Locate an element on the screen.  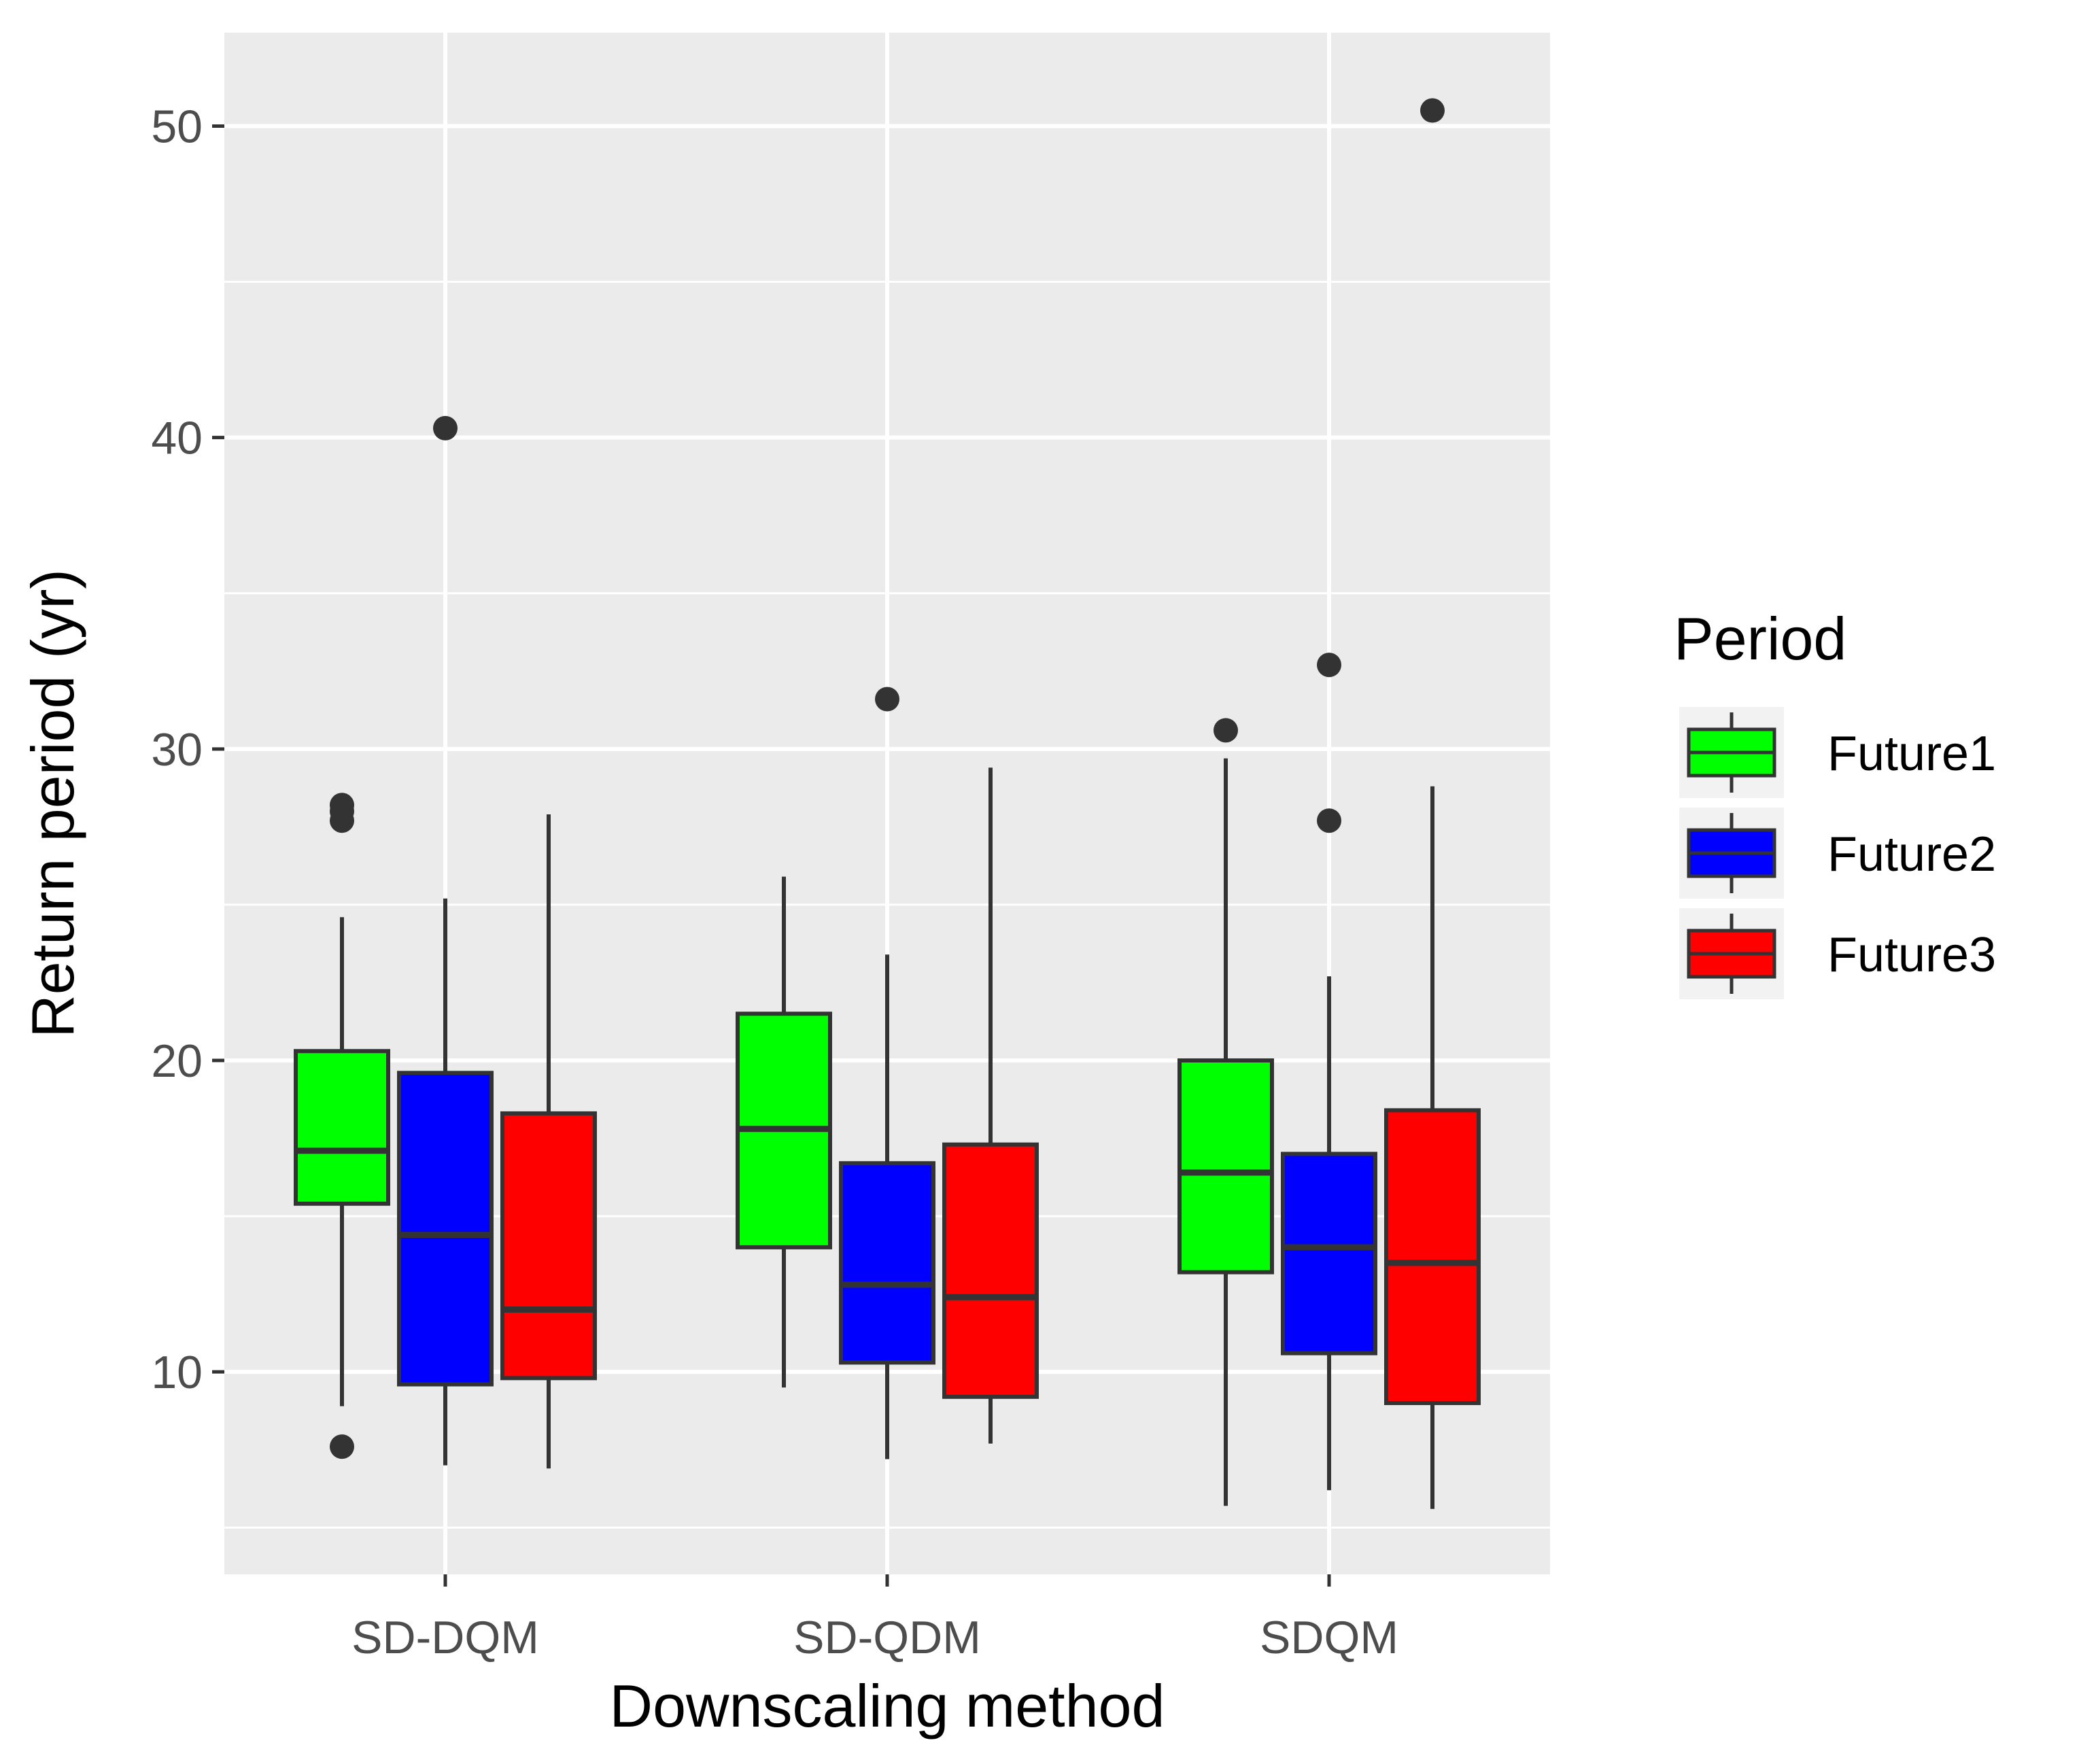
y-tick-label: 50 is located at coordinates (177, 126).